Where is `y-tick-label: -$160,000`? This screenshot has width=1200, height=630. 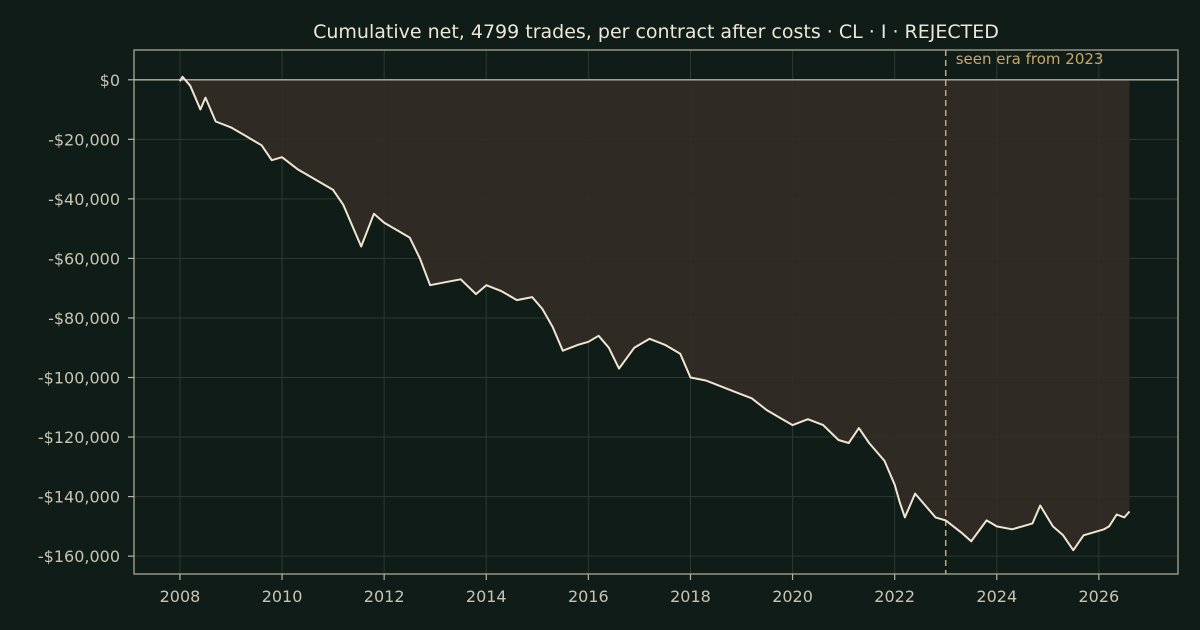 y-tick-label: -$160,000 is located at coordinates (79, 556).